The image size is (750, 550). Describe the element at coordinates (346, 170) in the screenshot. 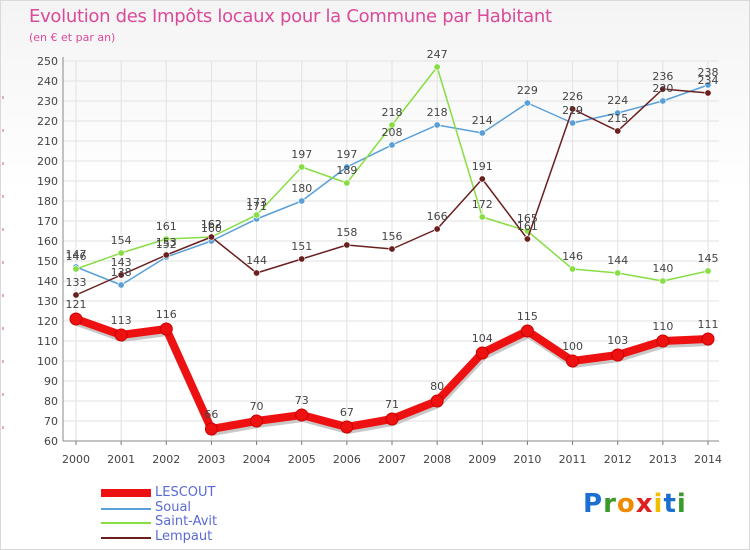

I see `data-label-saint-avit: 189` at that location.